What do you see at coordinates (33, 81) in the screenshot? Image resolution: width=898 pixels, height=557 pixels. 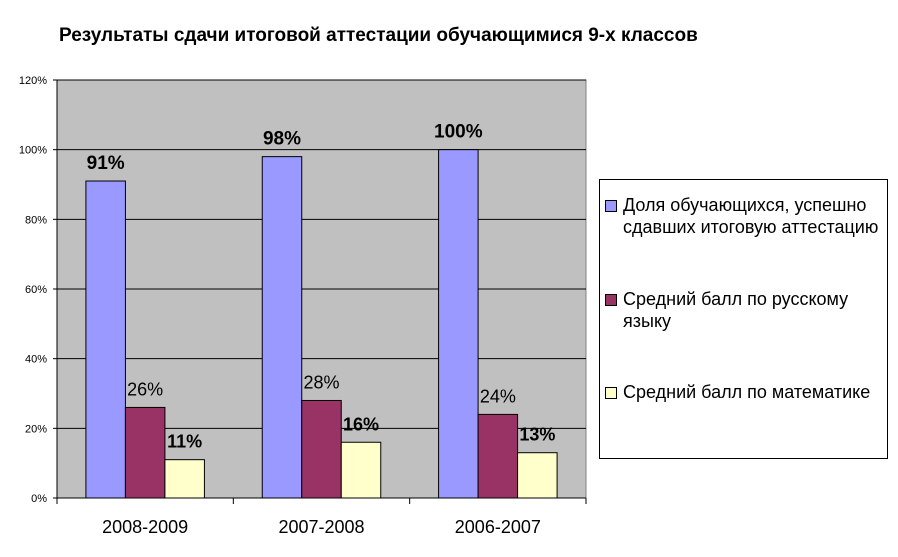 I see `y-tick-label: 120%` at bounding box center [33, 81].